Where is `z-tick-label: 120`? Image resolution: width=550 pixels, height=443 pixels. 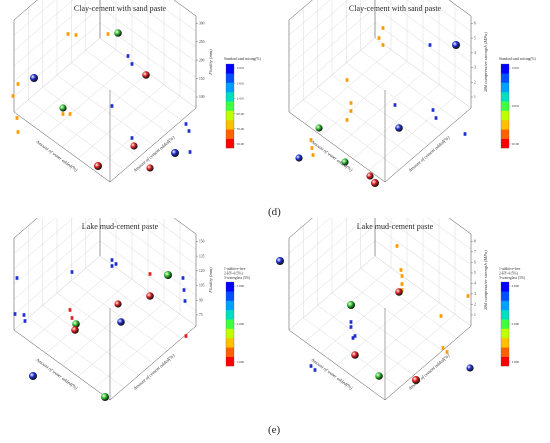
z-tick-label: 120 is located at coordinates (202, 271).